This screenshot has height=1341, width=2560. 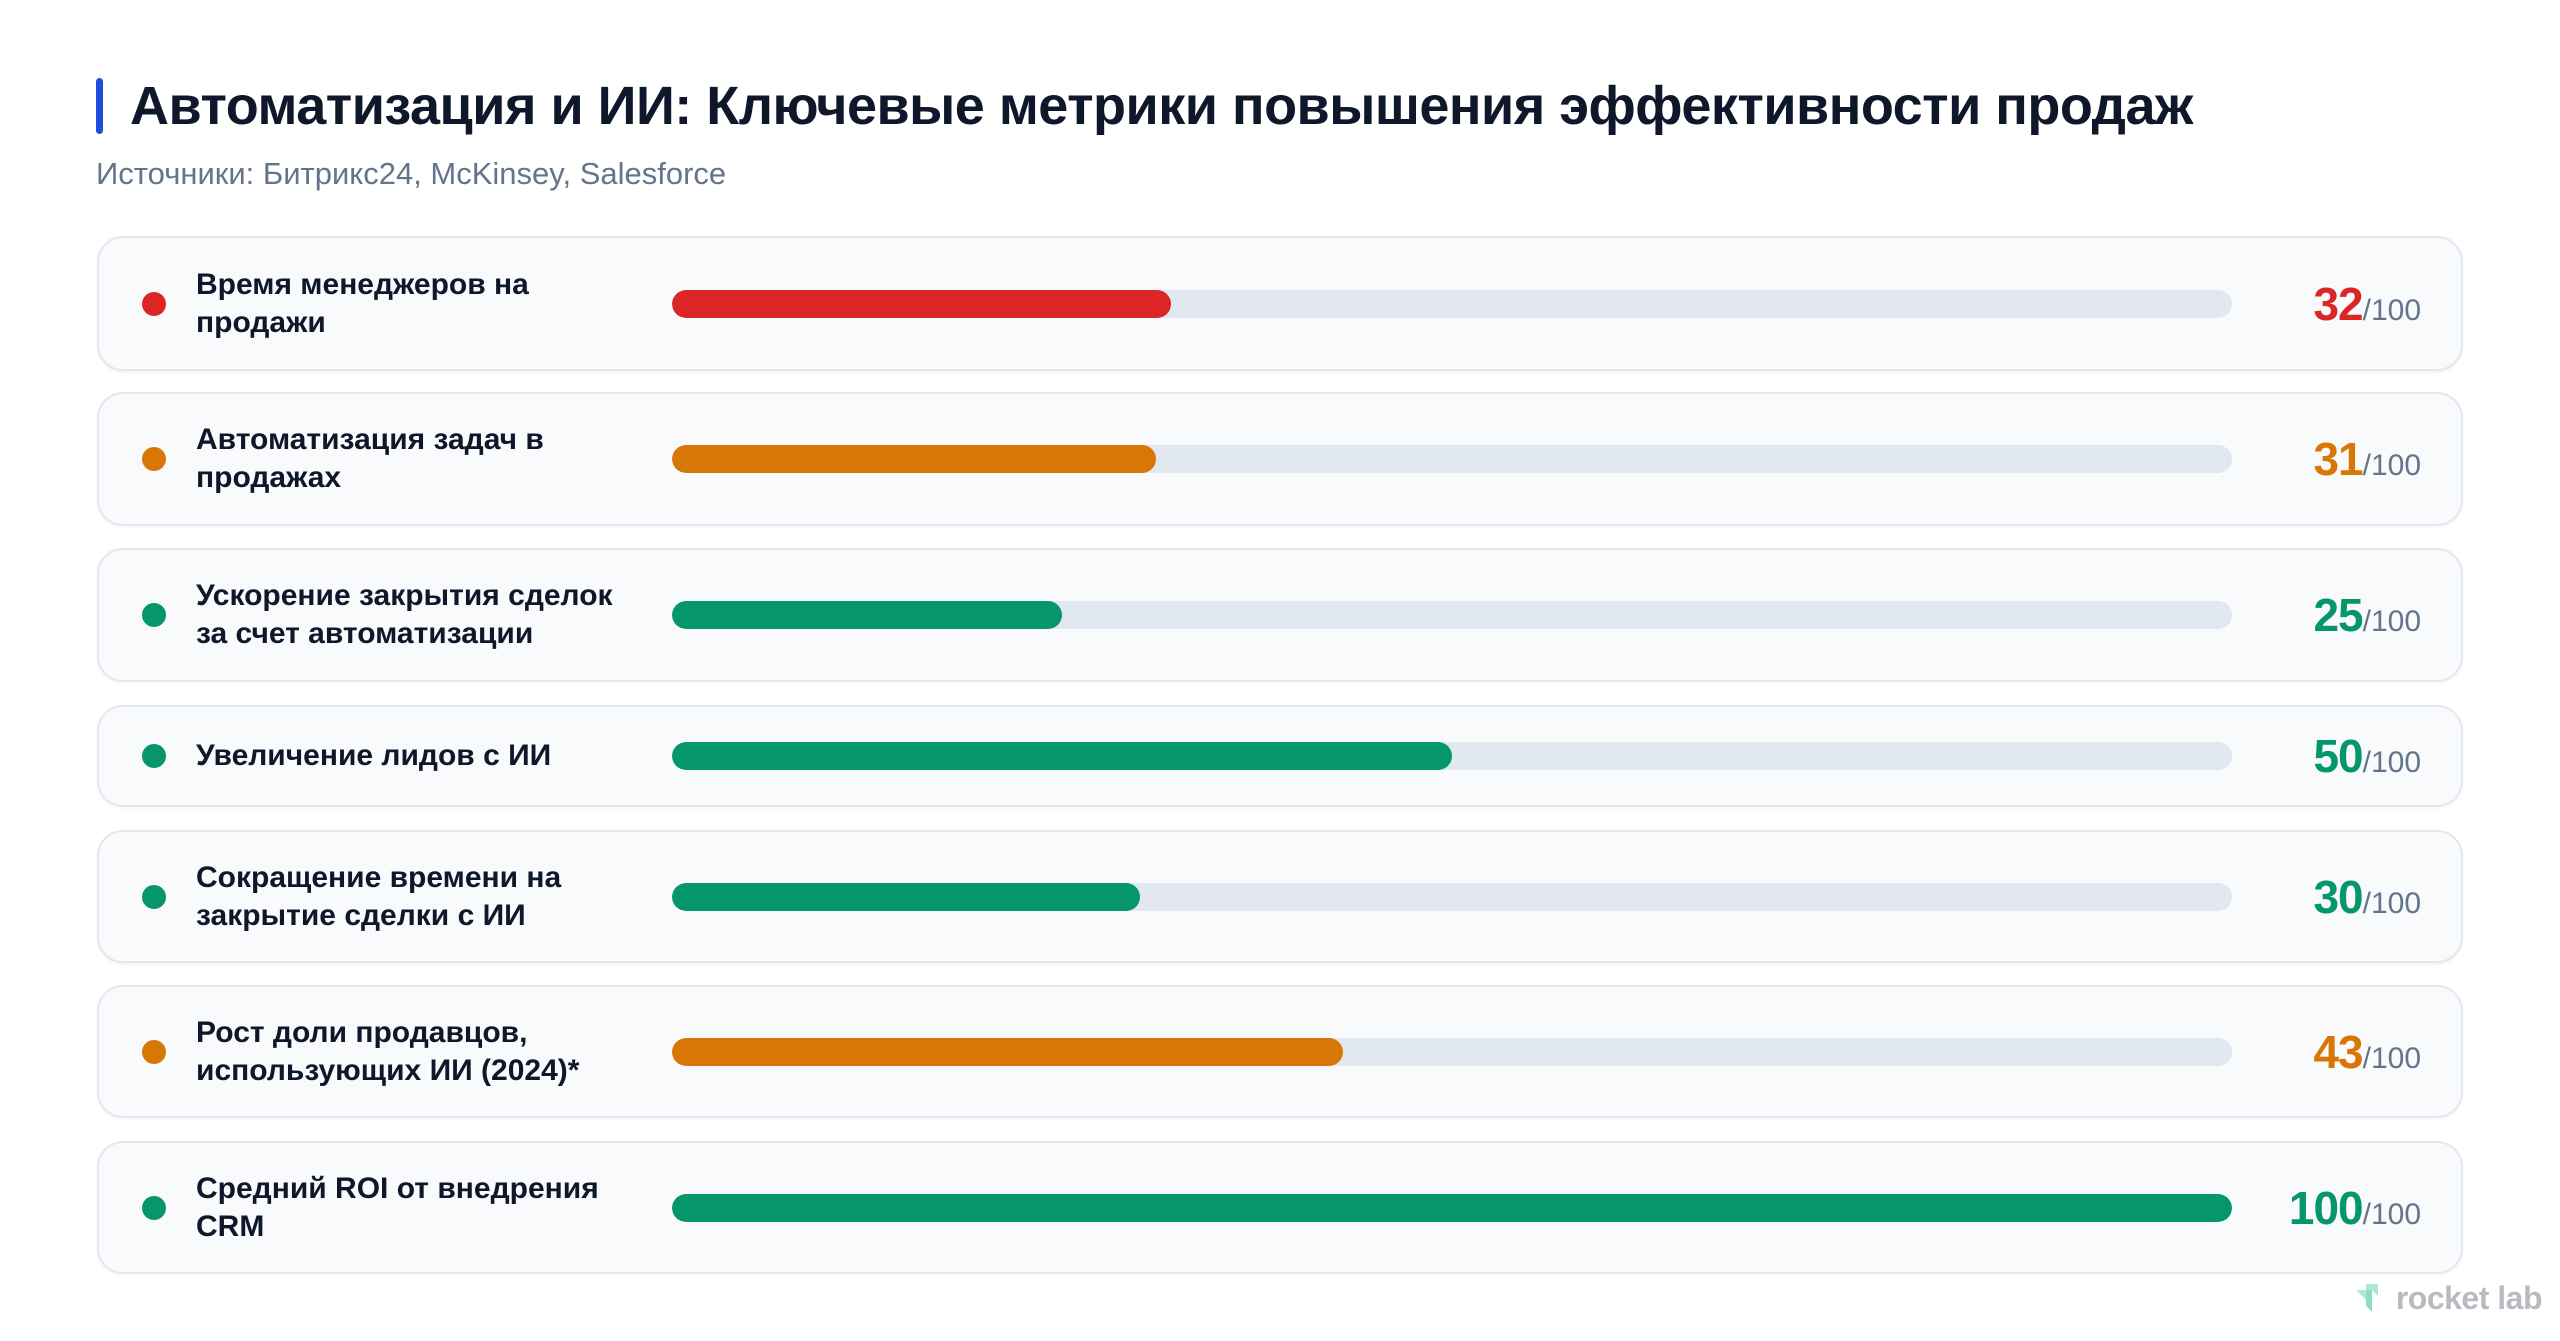 What do you see at coordinates (99, 106) in the screenshot?
I see `title-accent-bar` at bounding box center [99, 106].